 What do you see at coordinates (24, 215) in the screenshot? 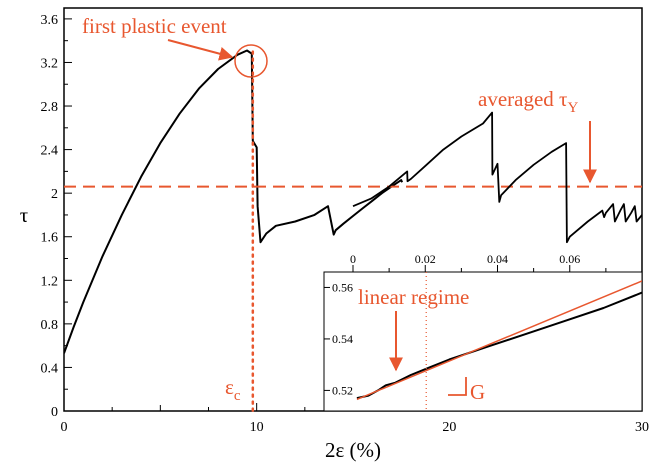
I see `y-axis-title: τ` at bounding box center [24, 215].